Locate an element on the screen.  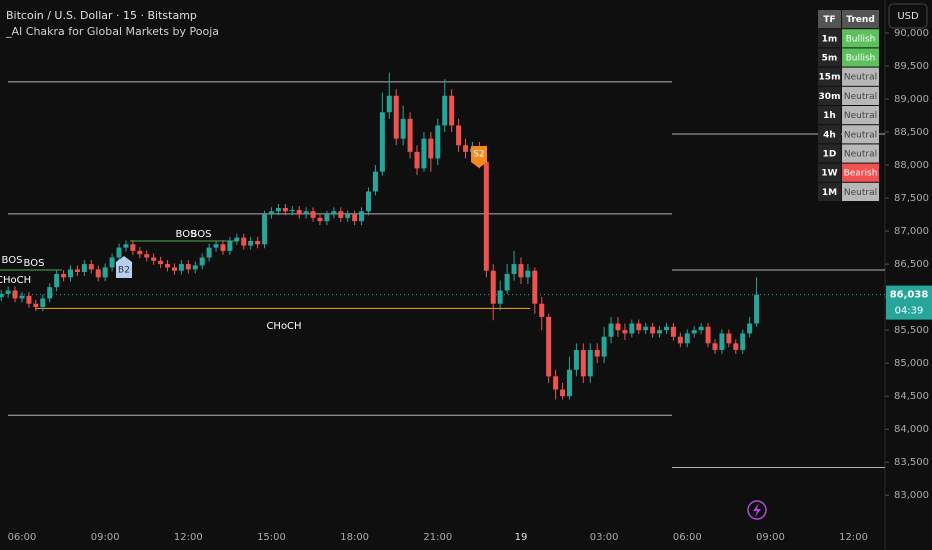
y-tick-label: 88,500 is located at coordinates (911, 132).